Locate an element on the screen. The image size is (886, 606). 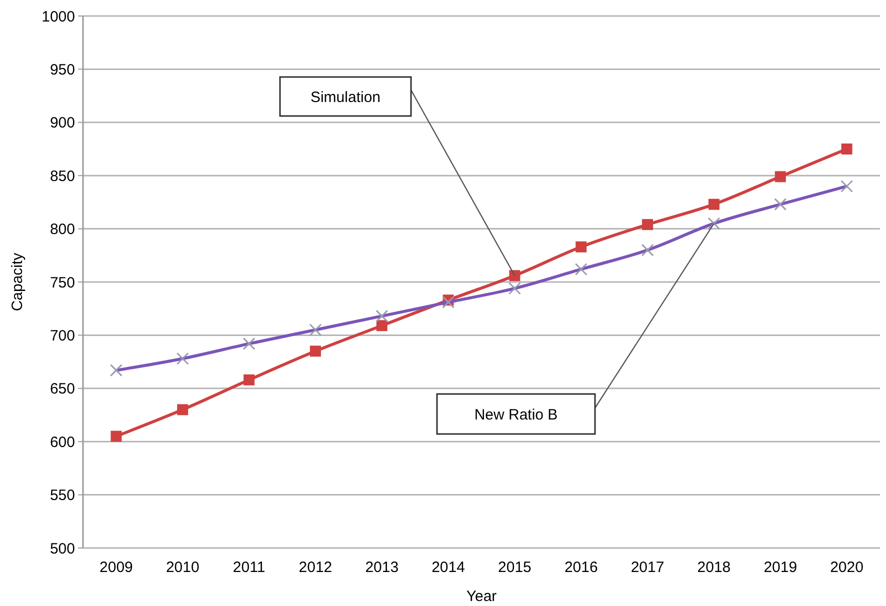
x-tick-label: 2011 is located at coordinates (249, 567).